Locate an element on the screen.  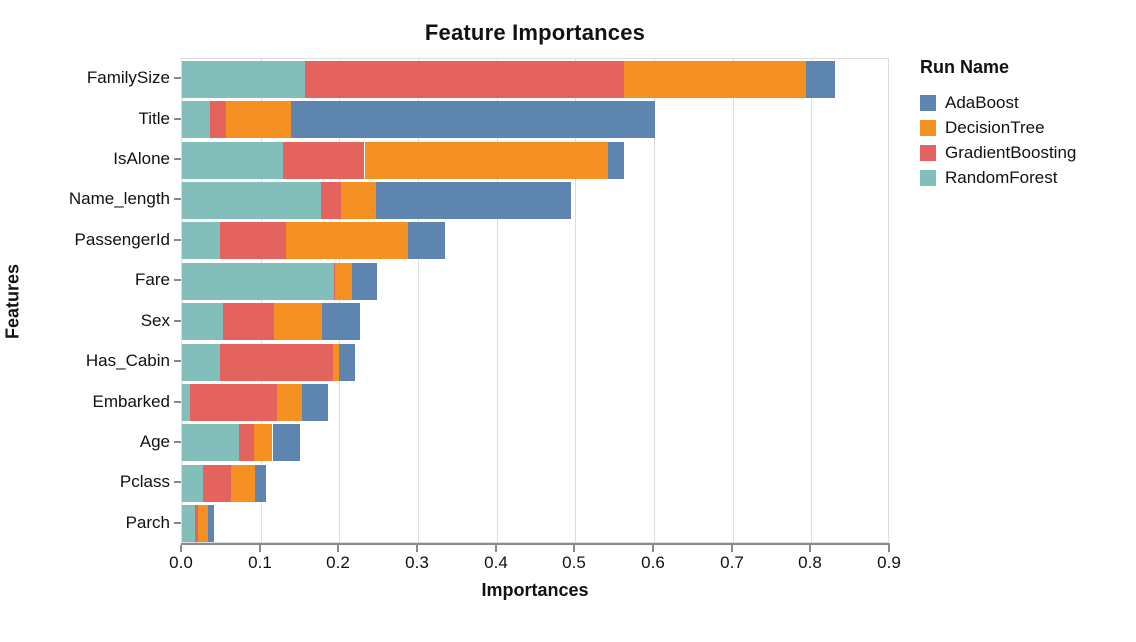
bar-row-parch is located at coordinates (536, 523).